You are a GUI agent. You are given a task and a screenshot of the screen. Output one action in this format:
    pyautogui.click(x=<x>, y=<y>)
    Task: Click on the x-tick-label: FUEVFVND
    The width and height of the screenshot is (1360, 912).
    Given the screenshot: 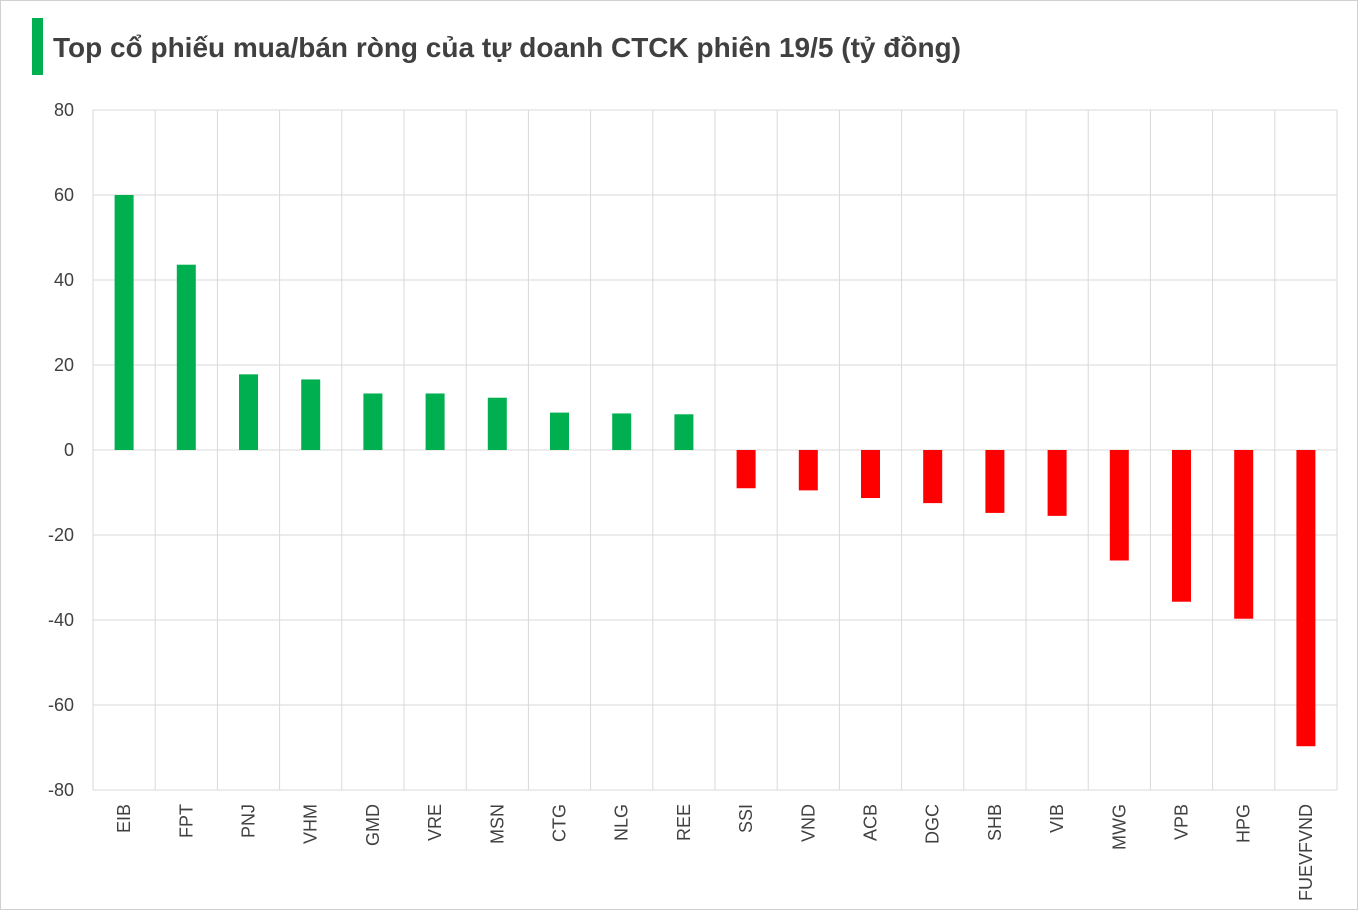 What is the action you would take?
    pyautogui.click(x=1306, y=852)
    